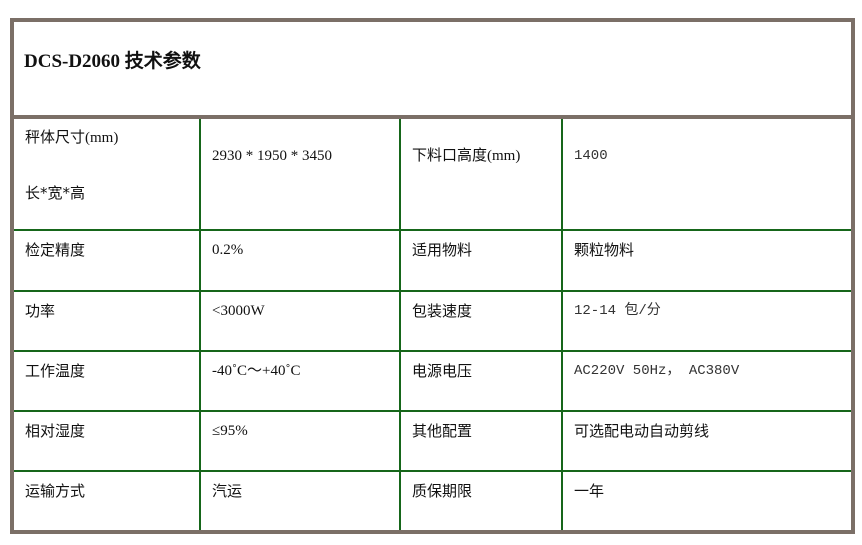 This screenshot has height=545, width=862. What do you see at coordinates (482, 382) in the screenshot?
I see `label-voltage: 电源电压` at bounding box center [482, 382].